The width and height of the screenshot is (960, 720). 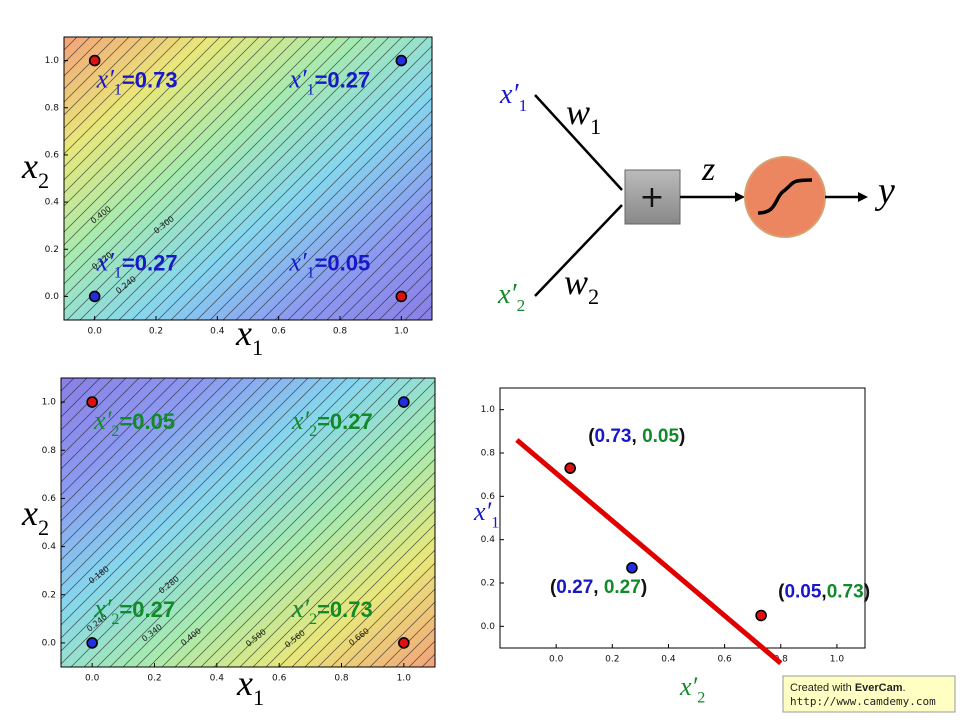 I want to click on y-tick-label: 0.0, so click(x=49, y=643).